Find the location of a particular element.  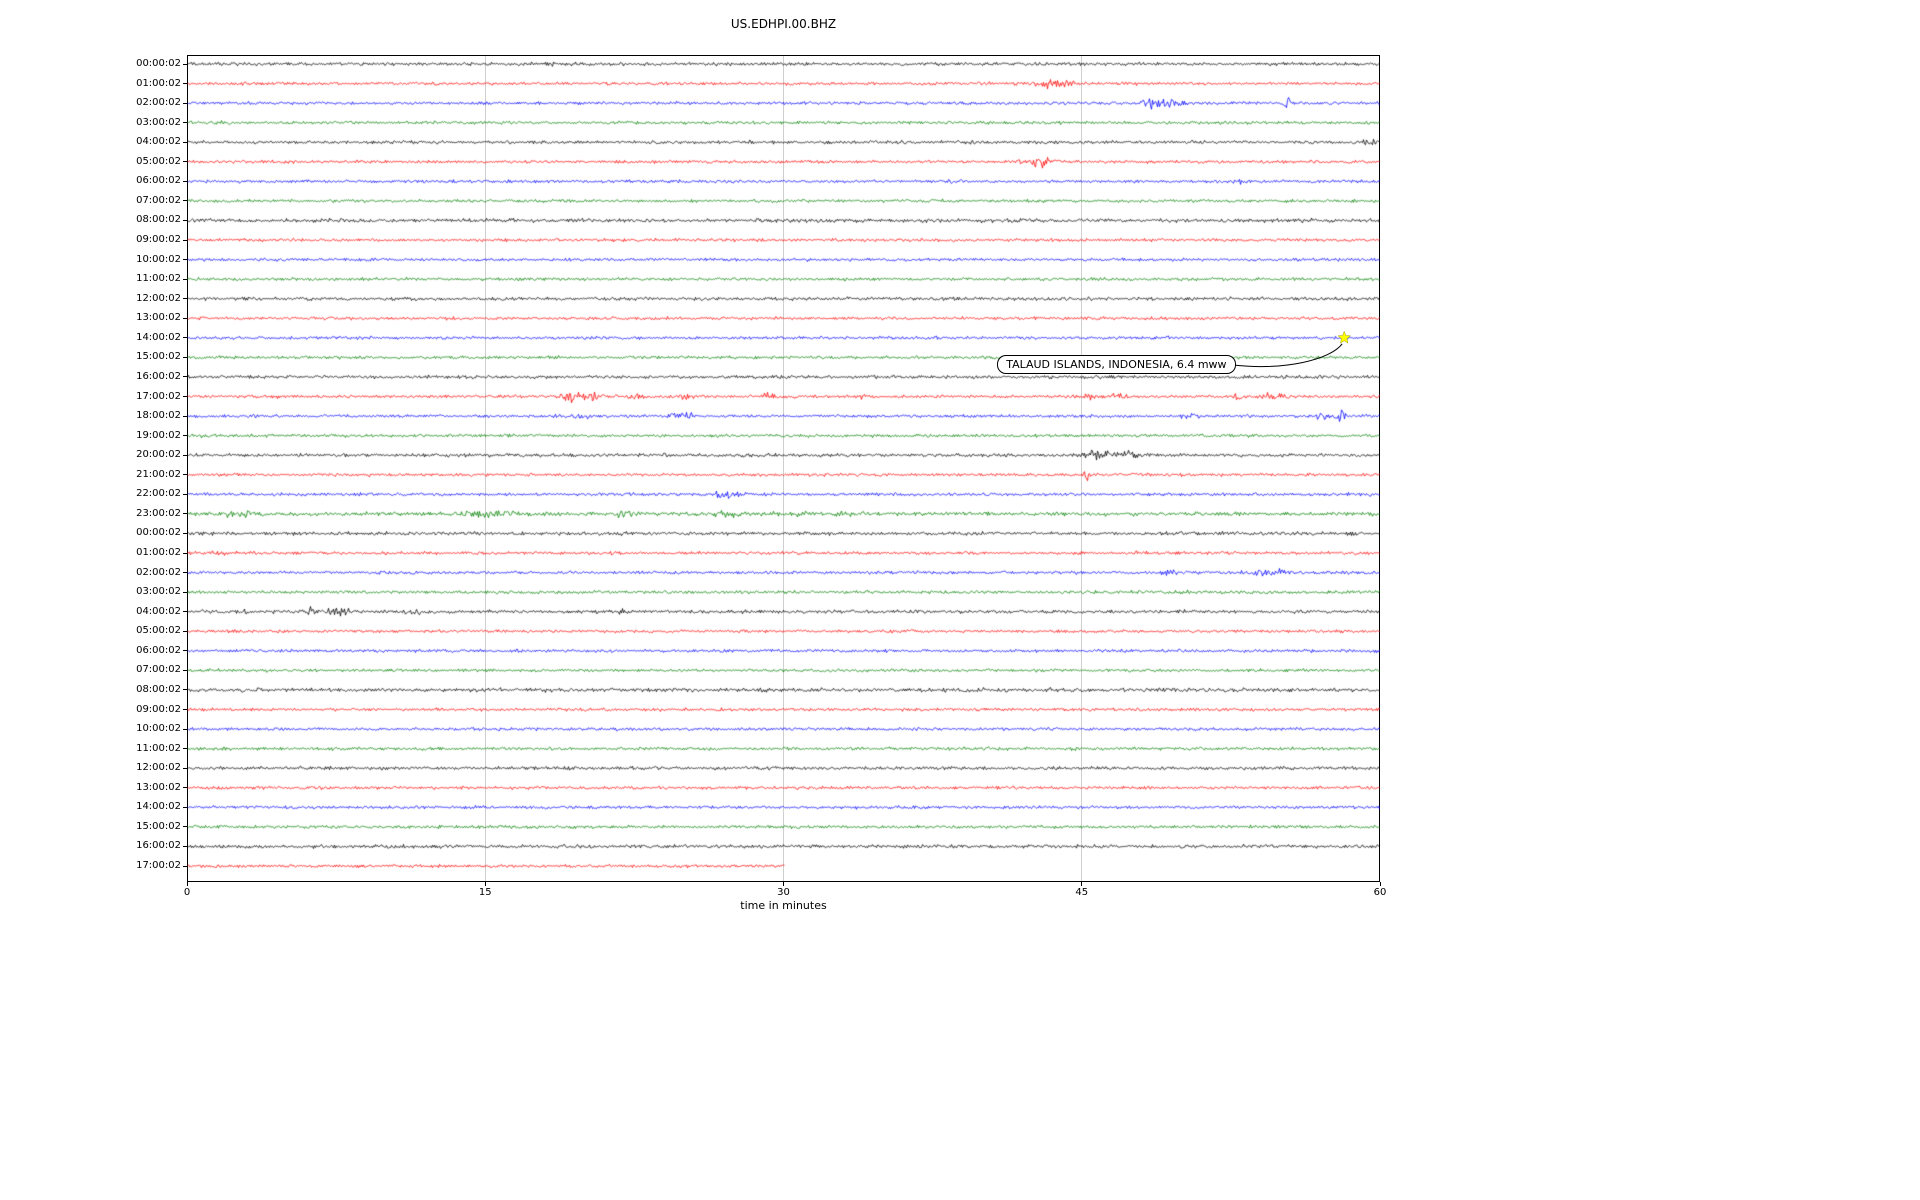

chart-title: US.EDHPI.00.BHZ is located at coordinates (783, 24).